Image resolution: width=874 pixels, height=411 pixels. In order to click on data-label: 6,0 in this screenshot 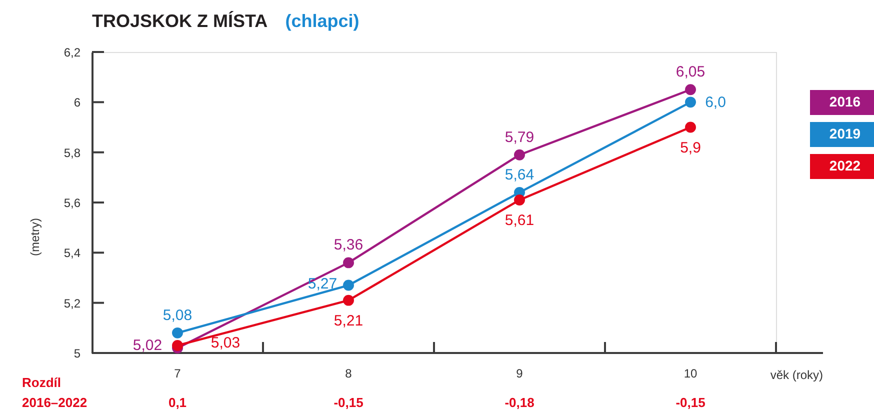, I will do `click(715, 103)`.